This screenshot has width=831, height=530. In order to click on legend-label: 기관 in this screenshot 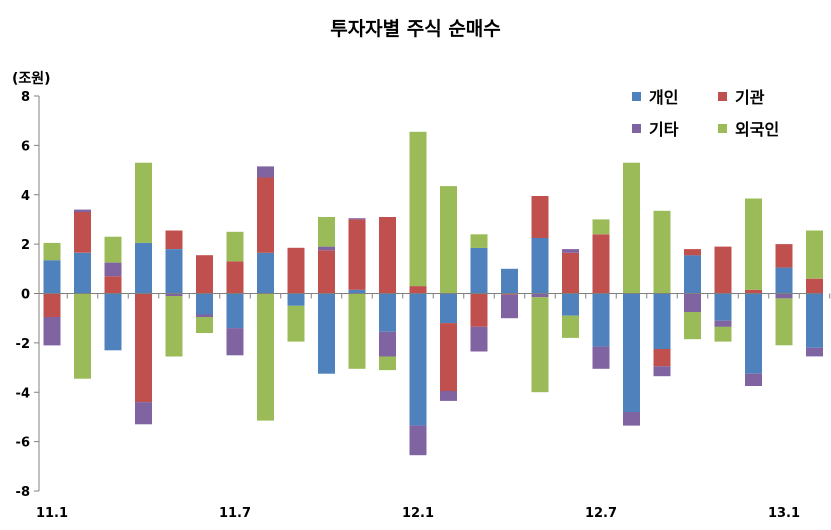, I will do `click(750, 97)`.